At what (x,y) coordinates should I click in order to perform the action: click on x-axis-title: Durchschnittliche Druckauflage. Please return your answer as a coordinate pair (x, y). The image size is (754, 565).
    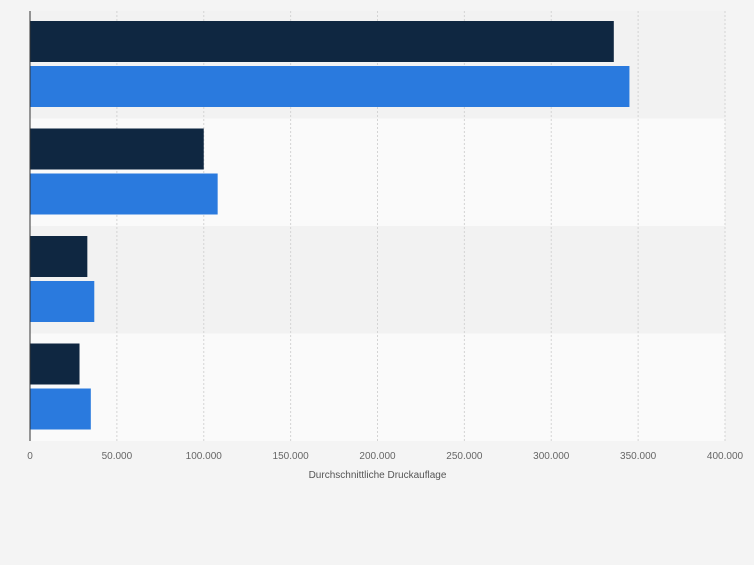
    Looking at the image, I should click on (378, 475).